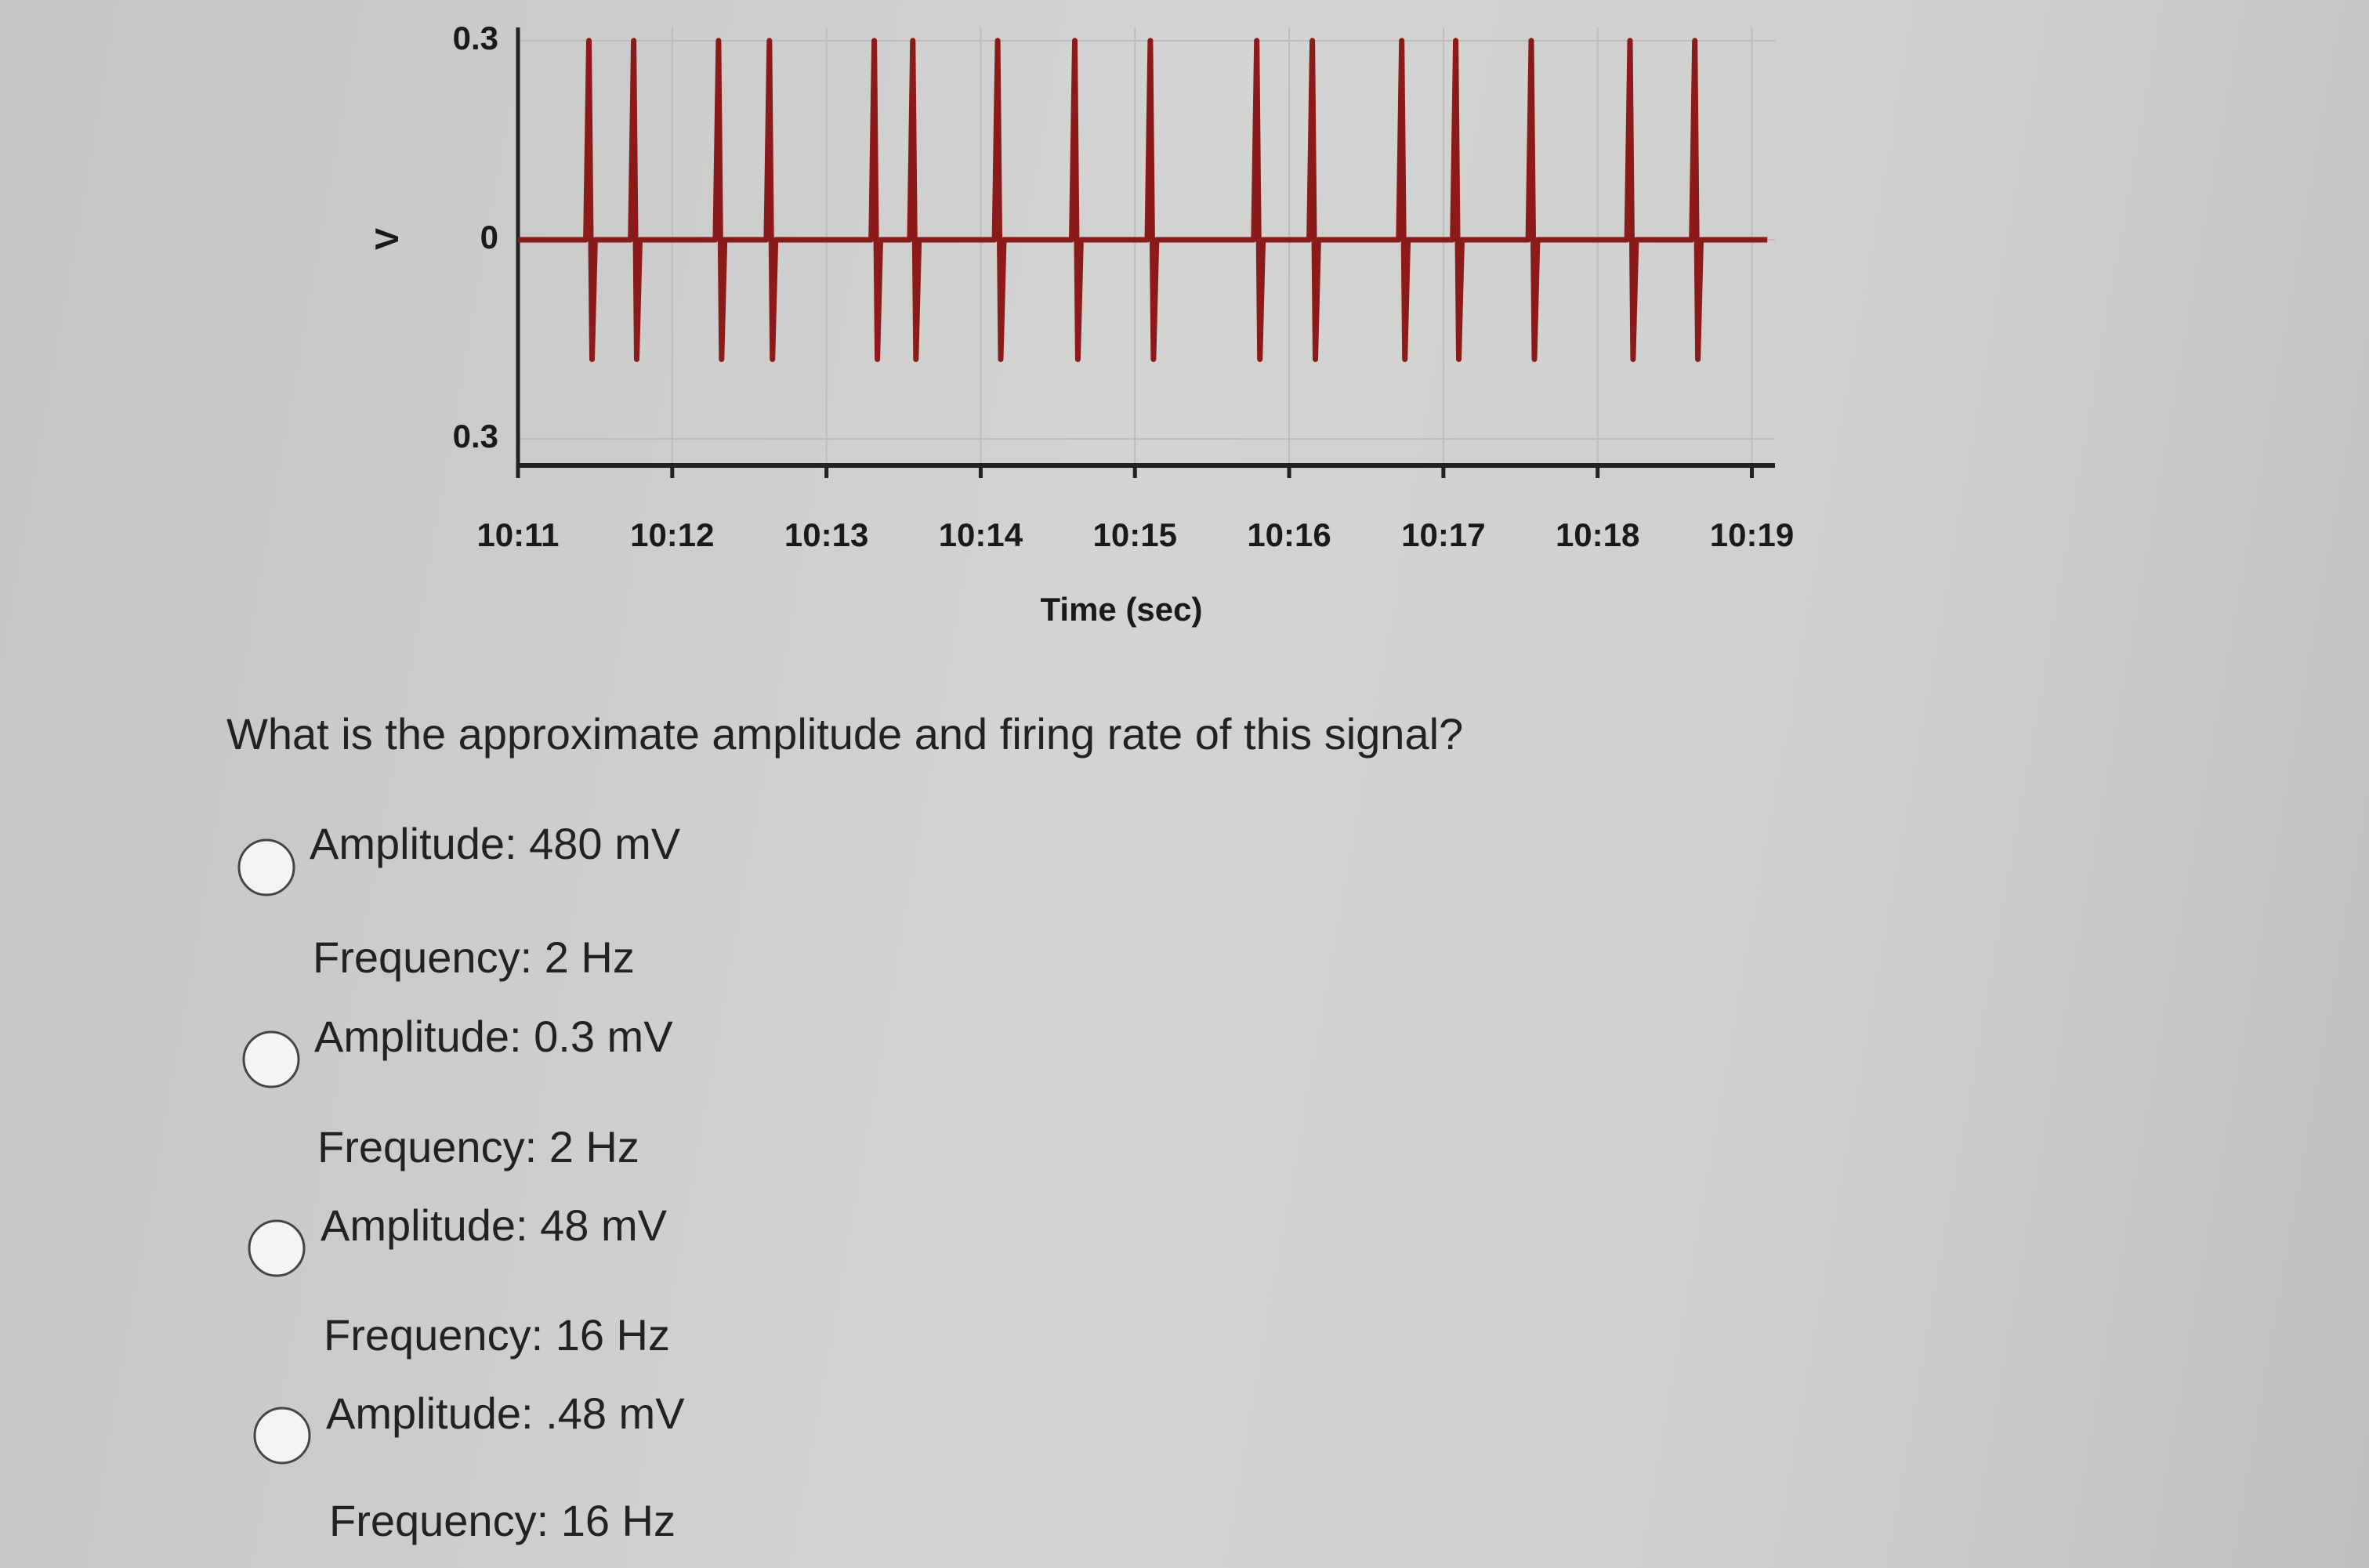  I want to click on option-amplitude: Amplitude: 0.3 mV, so click(494, 1036).